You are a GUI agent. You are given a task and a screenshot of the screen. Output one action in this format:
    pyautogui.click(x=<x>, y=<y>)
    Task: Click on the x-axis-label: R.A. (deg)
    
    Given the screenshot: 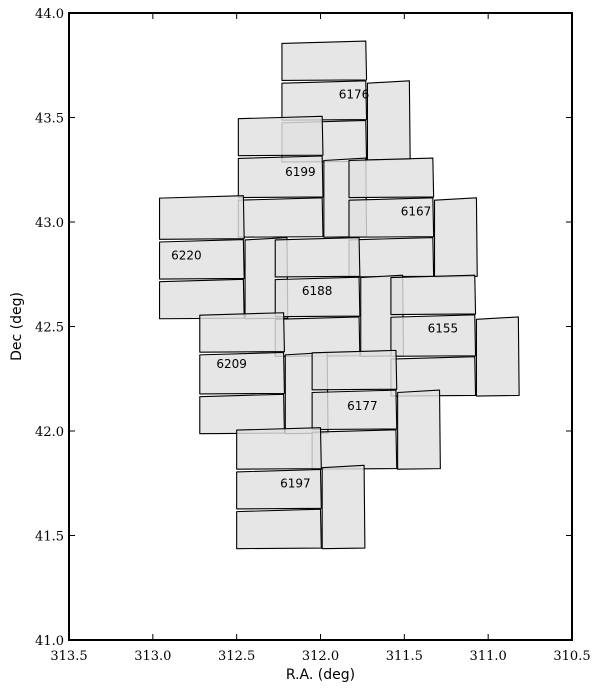 What is the action you would take?
    pyautogui.click(x=320, y=675)
    